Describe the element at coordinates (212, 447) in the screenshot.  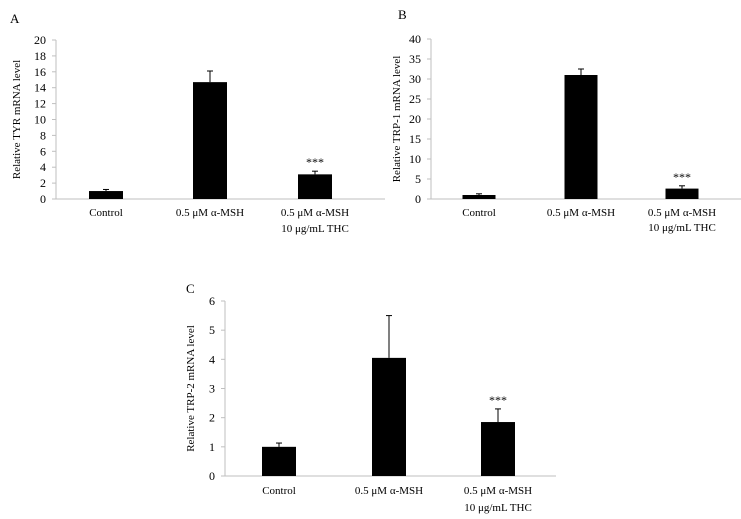
I see `y-tick-label: 1` at that location.